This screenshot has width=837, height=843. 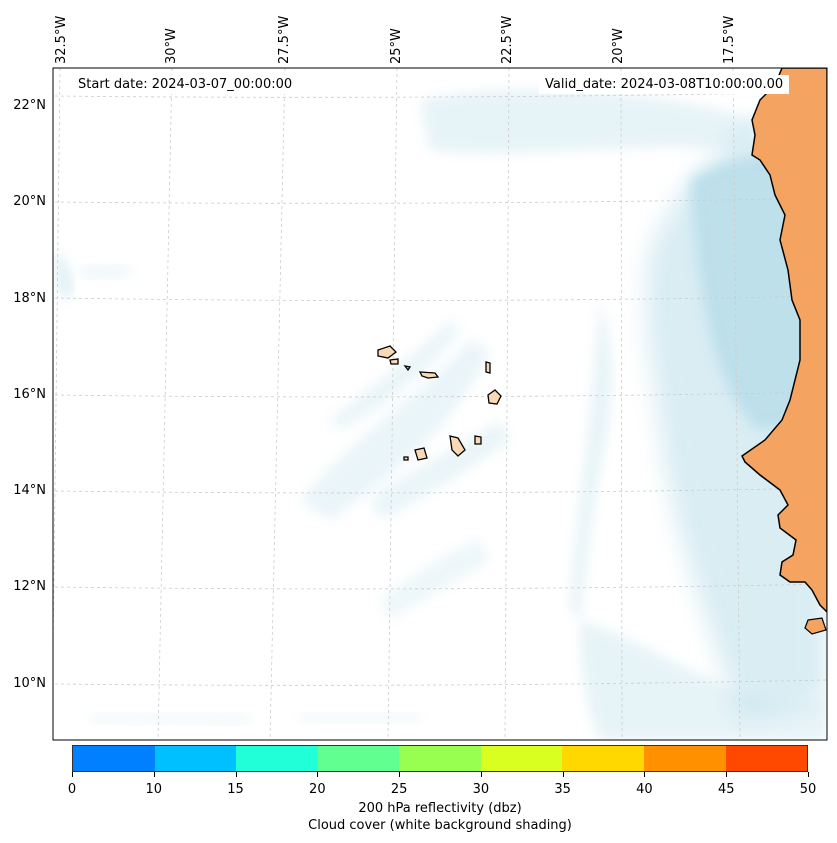 What do you see at coordinates (440, 808) in the screenshot?
I see `colorbar-label: 200 hPa reflectivity (dbz)` at bounding box center [440, 808].